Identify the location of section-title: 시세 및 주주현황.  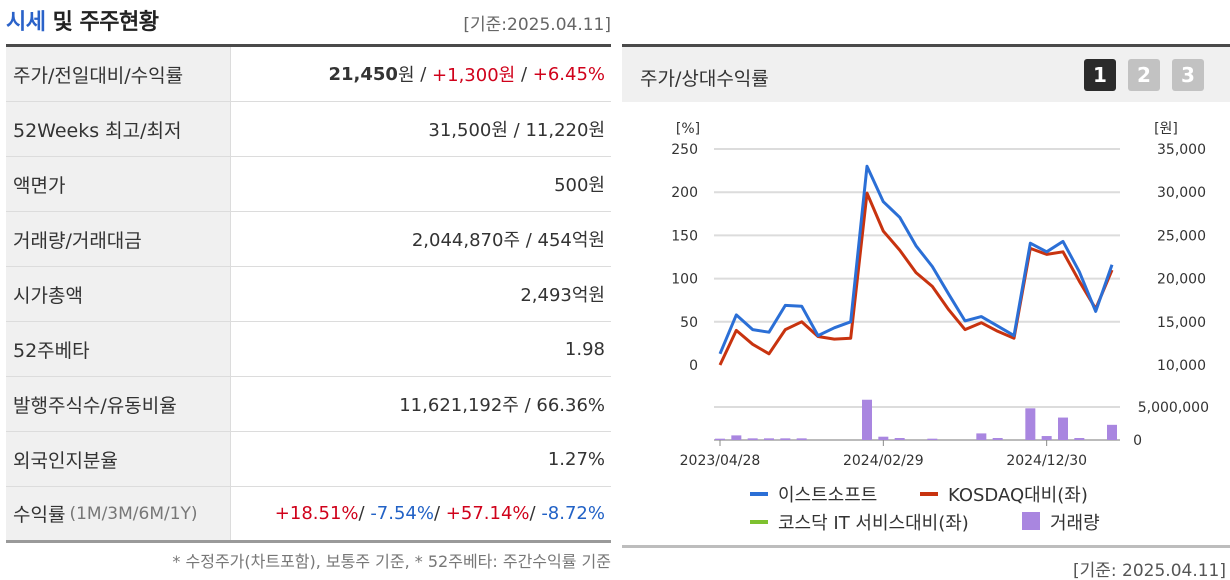
(82, 22).